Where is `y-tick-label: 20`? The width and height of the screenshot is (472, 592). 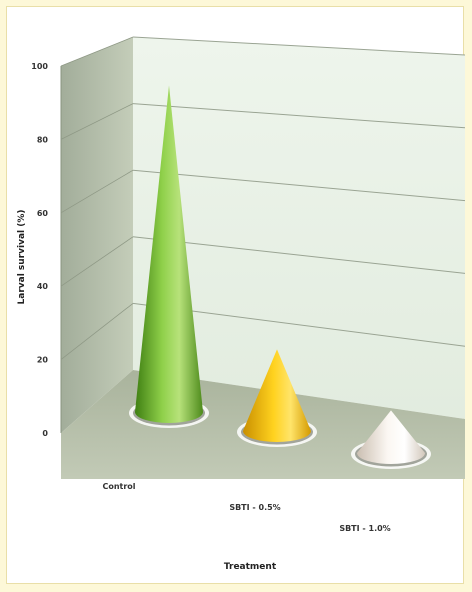
y-tick-label: 20 is located at coordinates (43, 360).